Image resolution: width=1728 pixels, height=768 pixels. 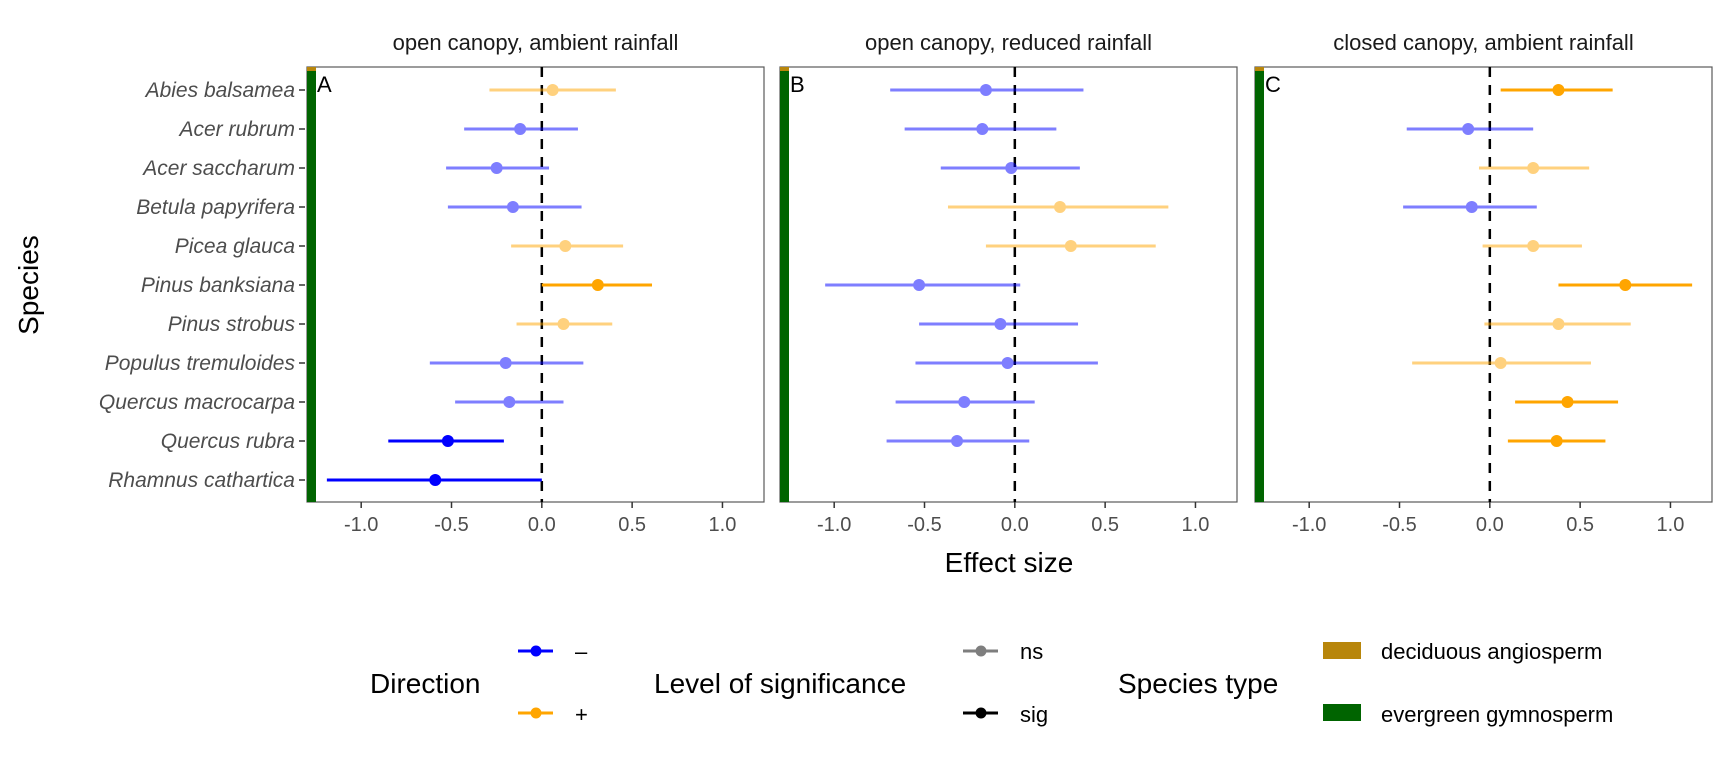 What do you see at coordinates (479, 683) in the screenshot?
I see `legend-direction: Direction – +` at bounding box center [479, 683].